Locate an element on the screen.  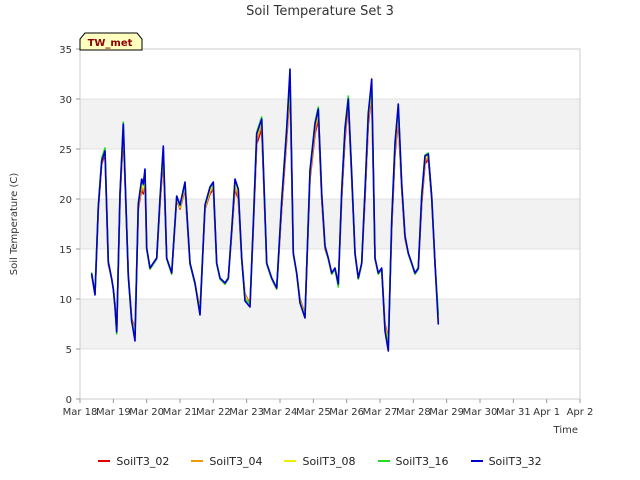
x-tick-label: Mar 22 is located at coordinates (213, 412).